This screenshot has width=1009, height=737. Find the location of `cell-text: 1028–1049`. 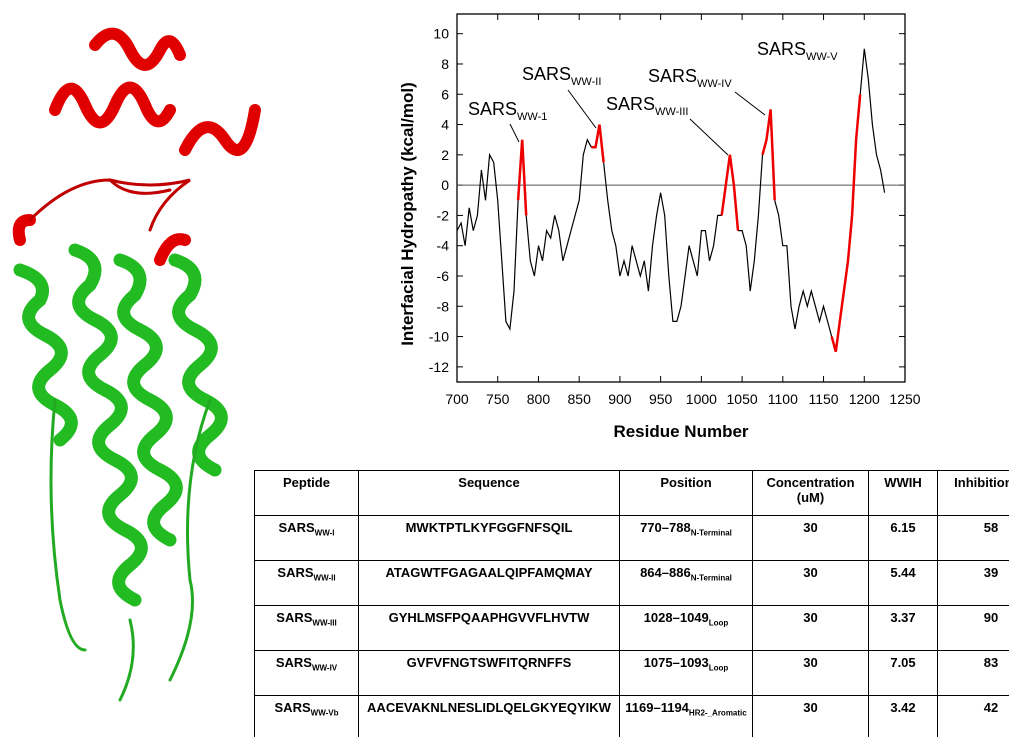

cell-text: 1028–1049 is located at coordinates (676, 617).